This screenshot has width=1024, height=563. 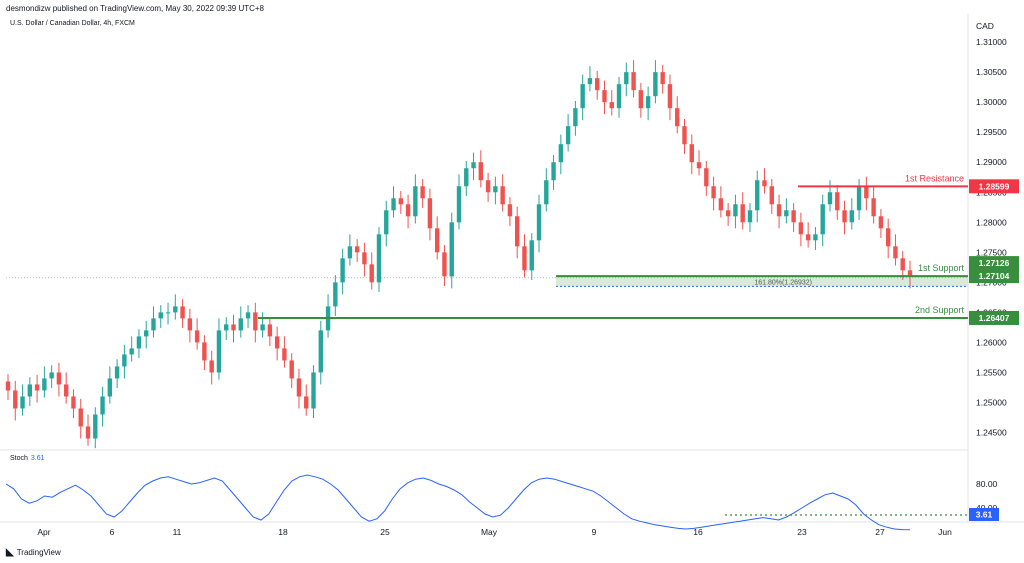 I want to click on resistance-line-price-tag, so click(x=994, y=186).